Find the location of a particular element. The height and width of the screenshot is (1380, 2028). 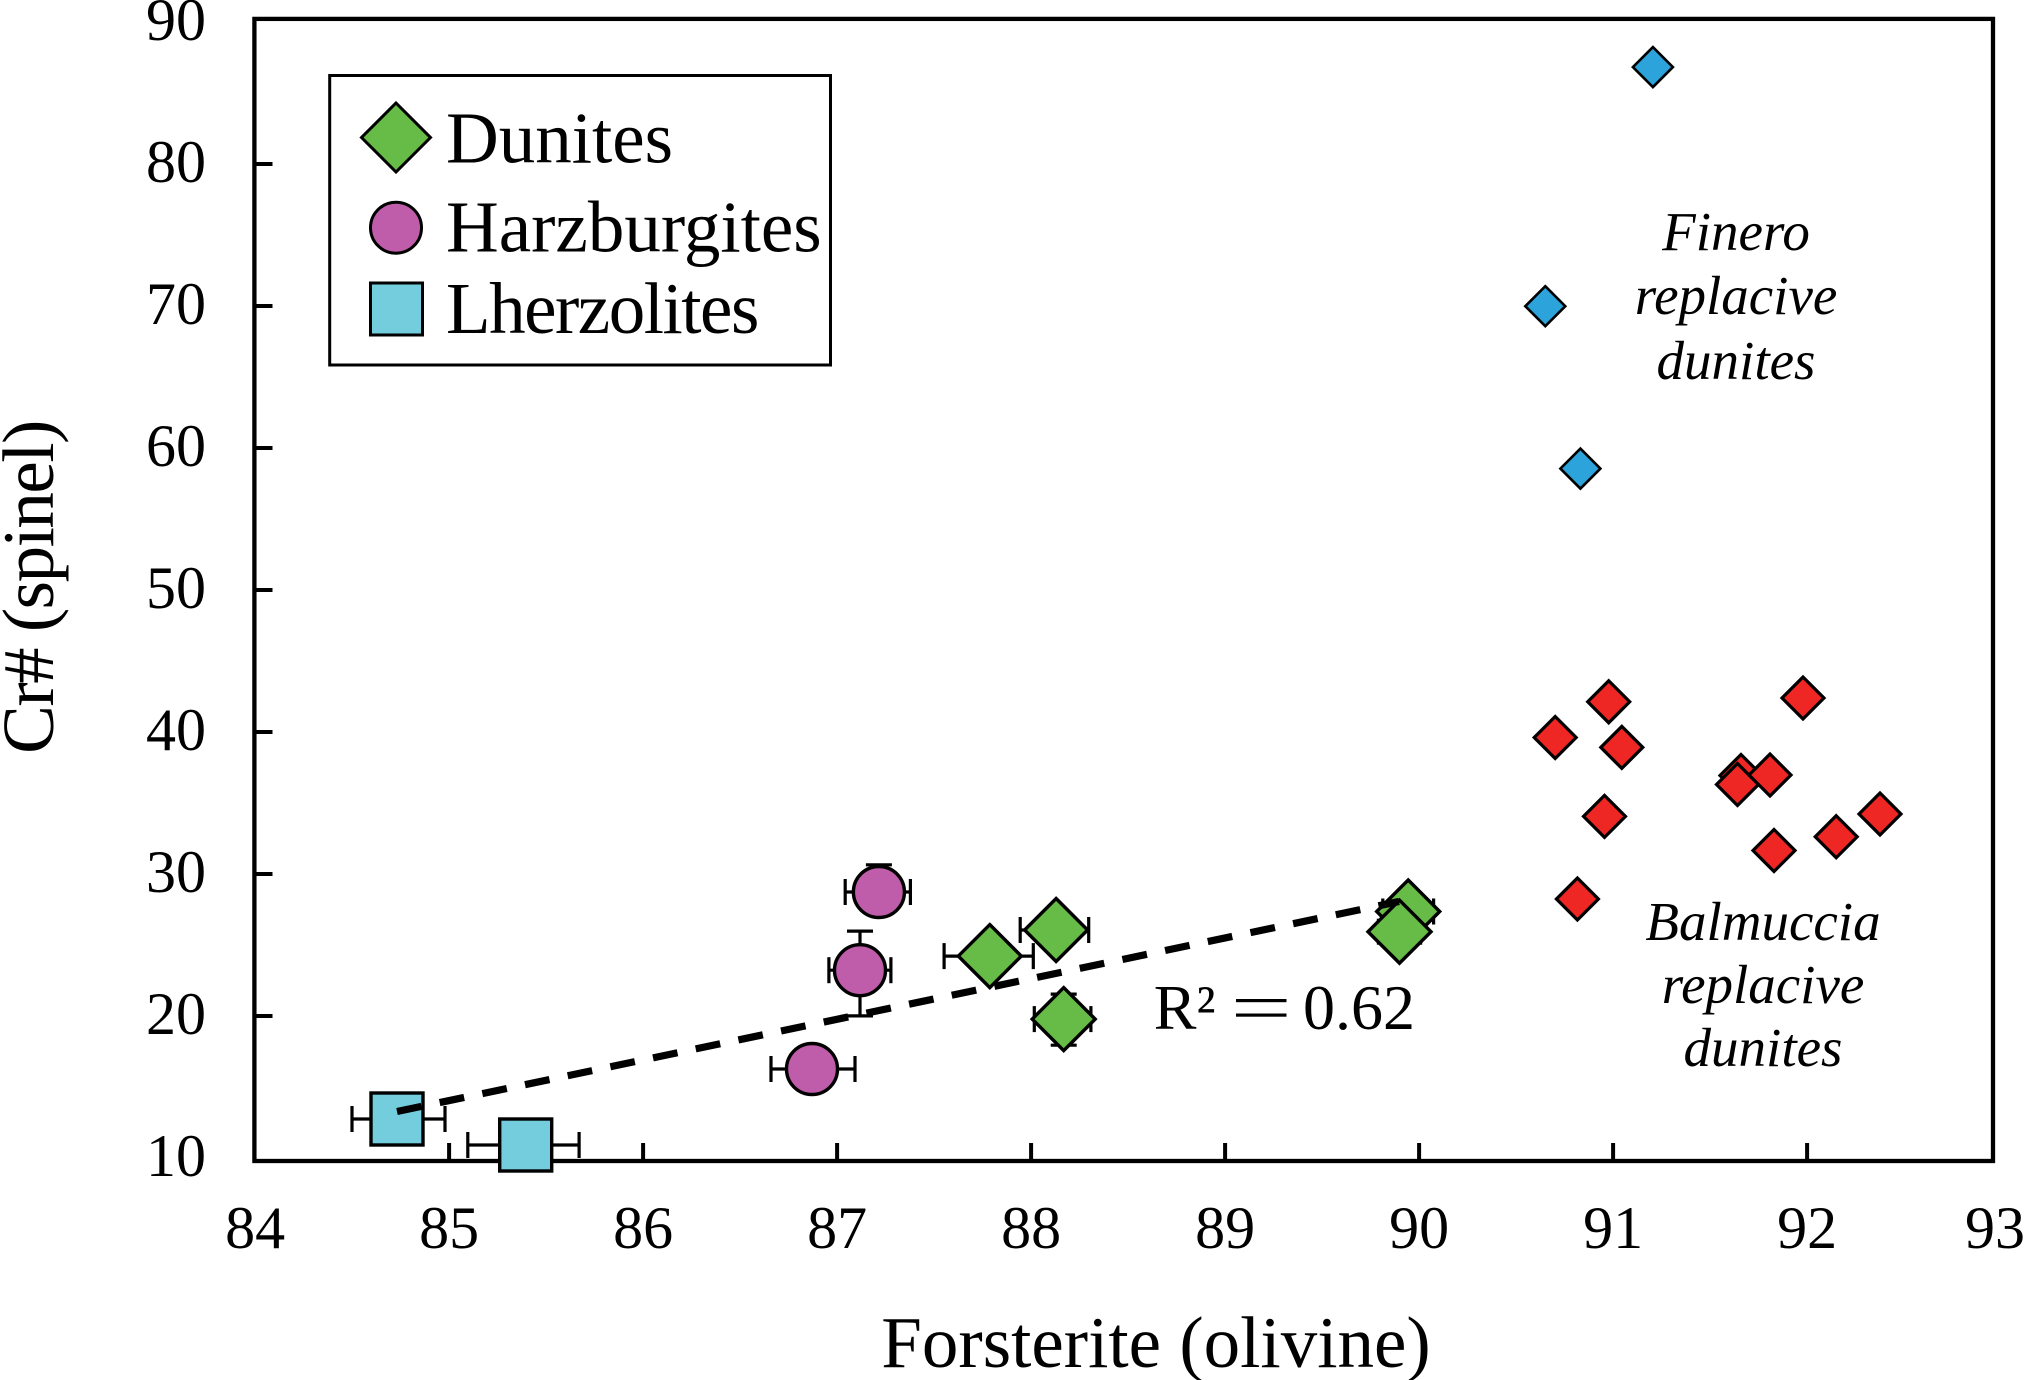

svg-text: 60 is located at coordinates (176, 446).